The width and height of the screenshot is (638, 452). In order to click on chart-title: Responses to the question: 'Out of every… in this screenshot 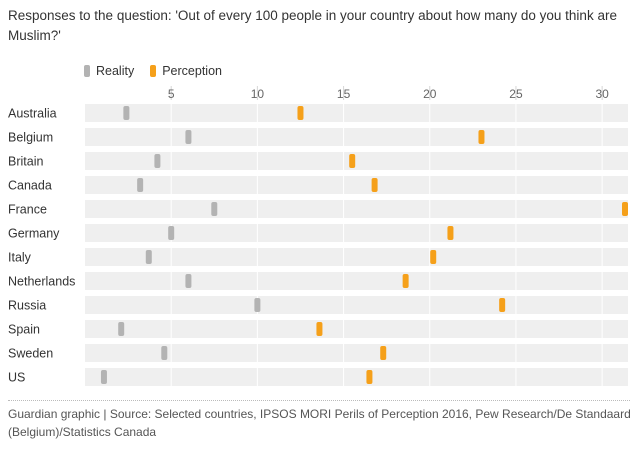, I will do `click(312, 25)`.